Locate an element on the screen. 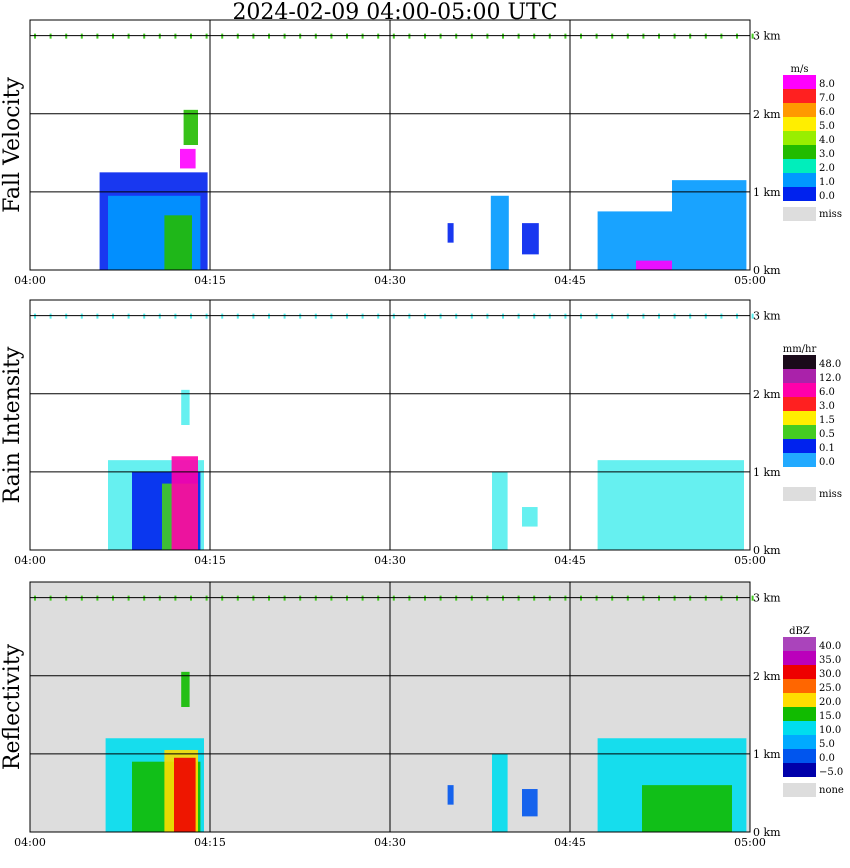 The height and width of the screenshot is (868, 850). y-axis-label: Fall Velocity is located at coordinates (12, 145).